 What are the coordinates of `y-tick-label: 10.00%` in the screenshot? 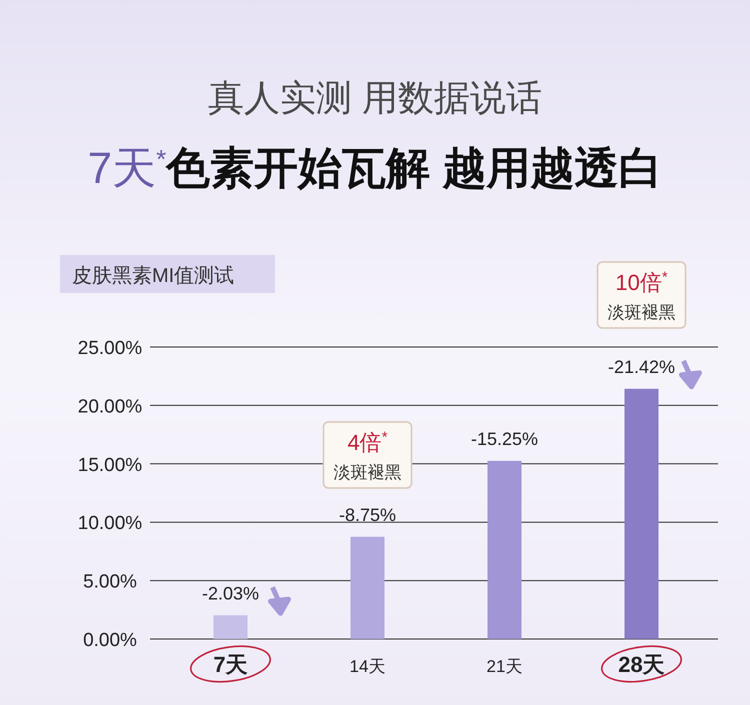 It's located at (110, 523).